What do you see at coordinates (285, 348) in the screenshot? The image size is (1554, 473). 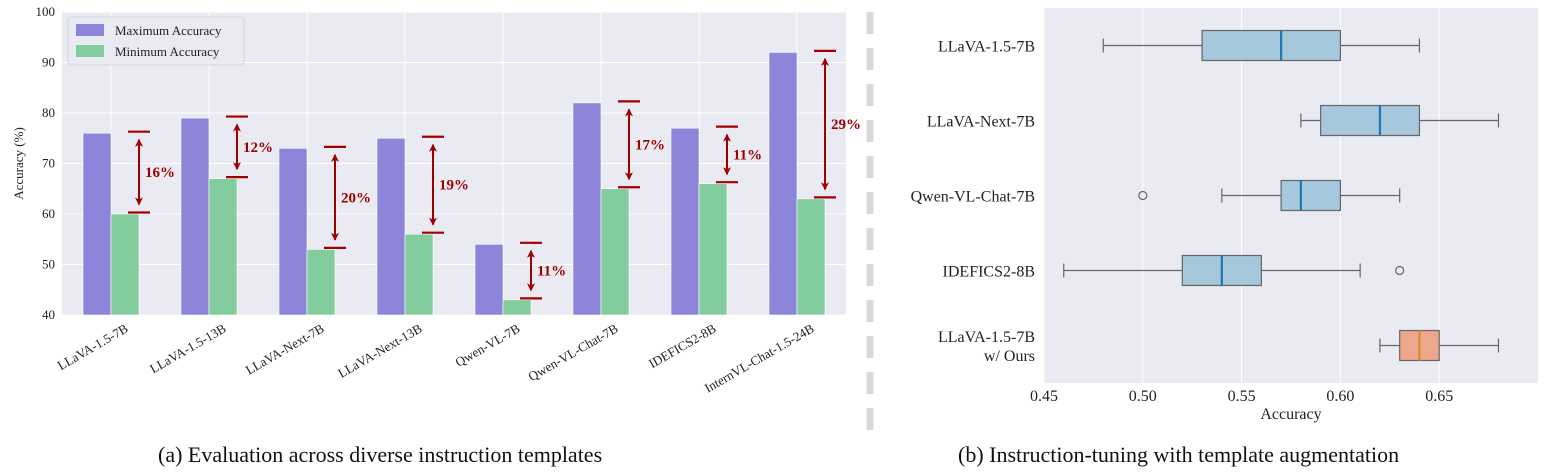 I see `x-tick-label: LLaVA-Next-7B` at bounding box center [285, 348].